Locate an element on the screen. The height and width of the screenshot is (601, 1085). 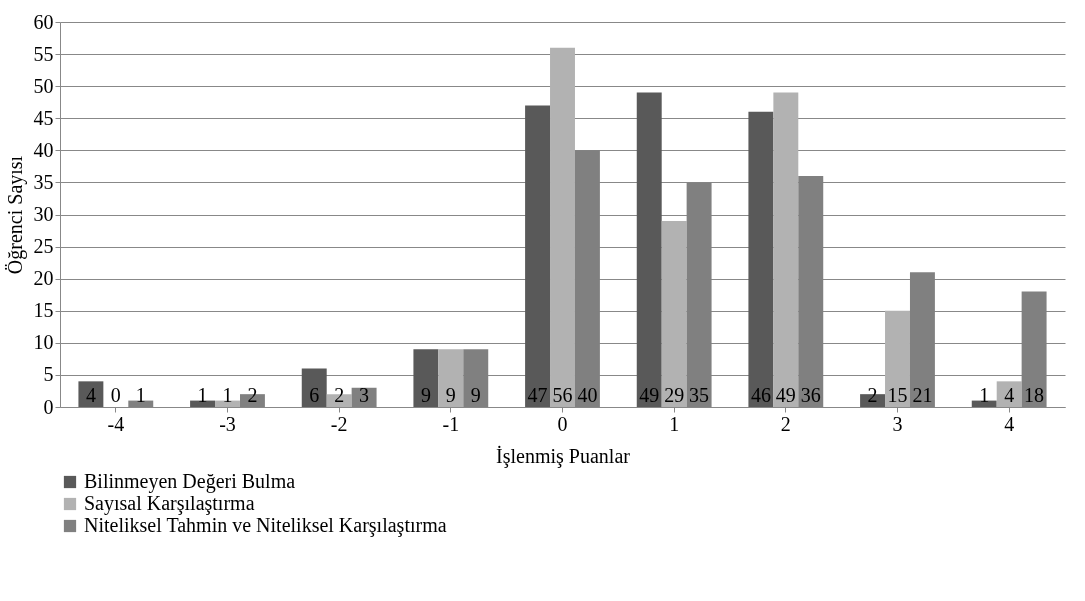
data-label: 29 is located at coordinates (674, 395).